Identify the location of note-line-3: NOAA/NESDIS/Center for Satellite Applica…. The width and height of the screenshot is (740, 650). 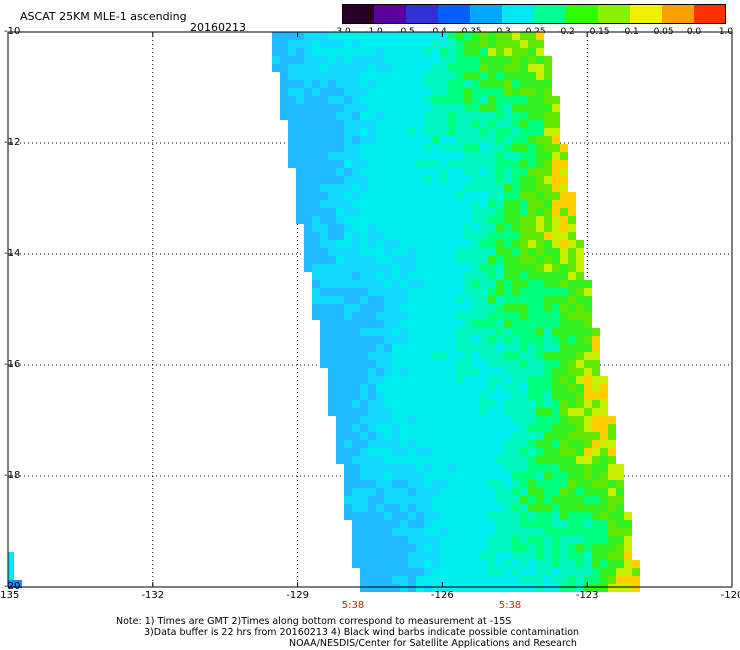
(433, 643).